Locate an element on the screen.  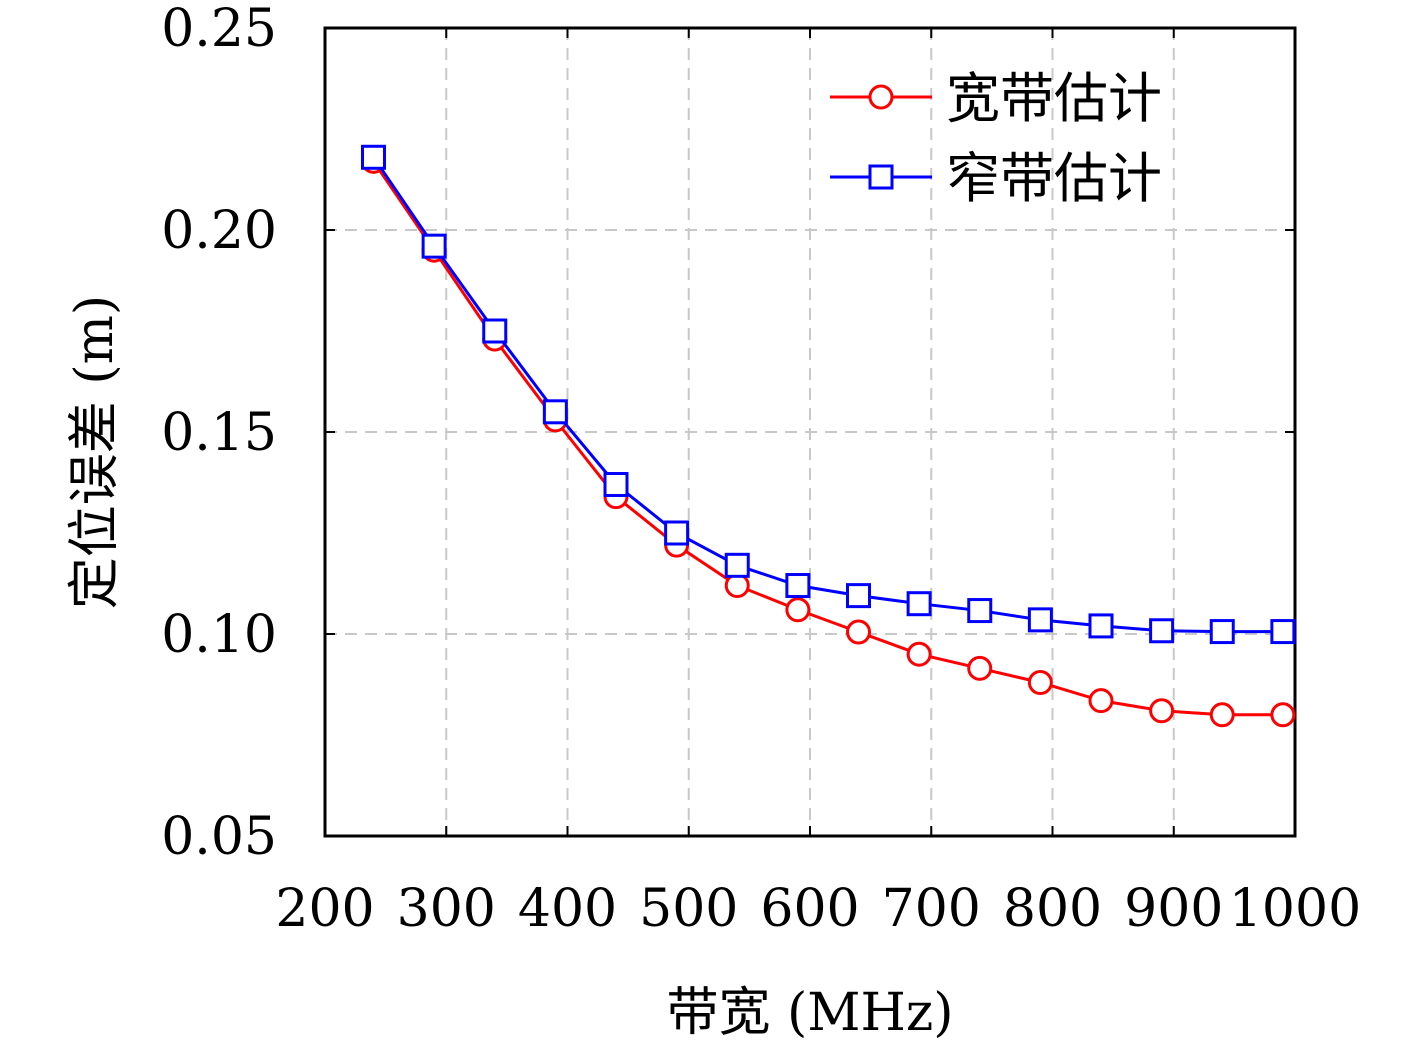
x-tick-label: 300 is located at coordinates (446, 909).